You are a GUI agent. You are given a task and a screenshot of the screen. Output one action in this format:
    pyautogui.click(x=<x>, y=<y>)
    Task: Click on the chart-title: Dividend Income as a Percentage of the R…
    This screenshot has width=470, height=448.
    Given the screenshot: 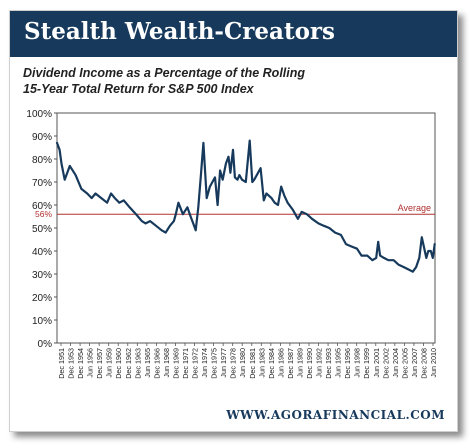 What is the action you would take?
    pyautogui.click(x=164, y=73)
    